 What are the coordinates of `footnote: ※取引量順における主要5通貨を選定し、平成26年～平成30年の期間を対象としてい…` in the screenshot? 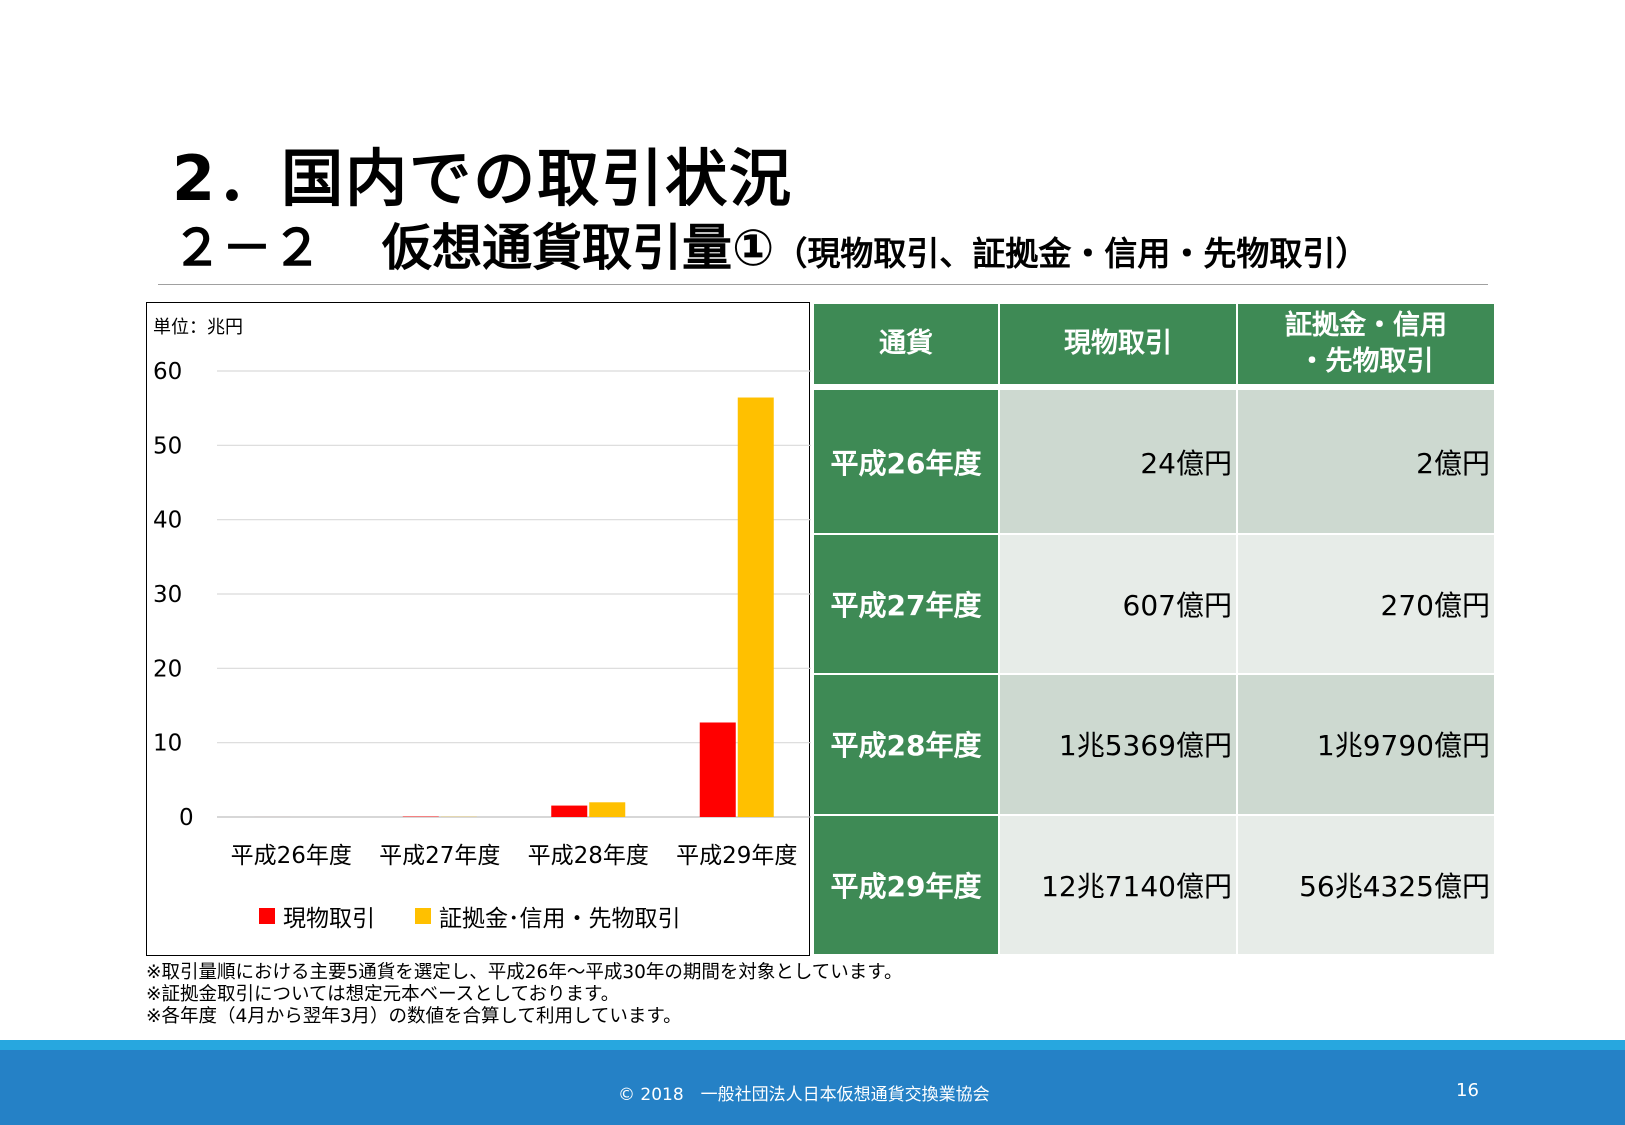 It's located at (524, 972).